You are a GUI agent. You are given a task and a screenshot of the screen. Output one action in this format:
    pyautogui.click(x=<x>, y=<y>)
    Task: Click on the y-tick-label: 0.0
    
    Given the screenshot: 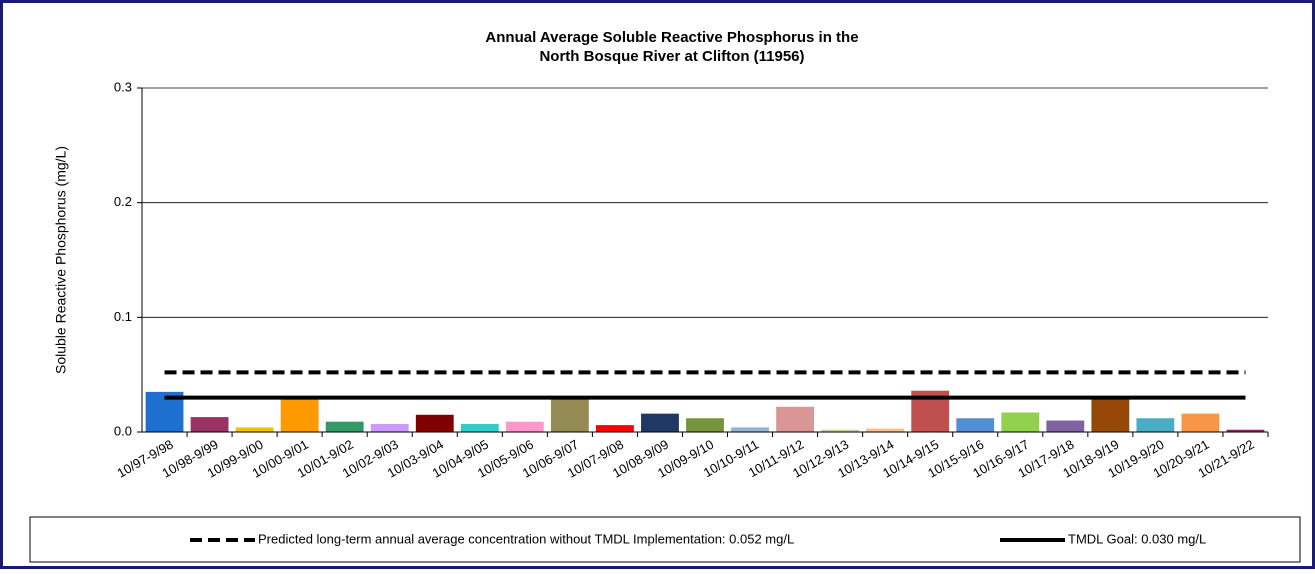 What is the action you would take?
    pyautogui.click(x=123, y=430)
    